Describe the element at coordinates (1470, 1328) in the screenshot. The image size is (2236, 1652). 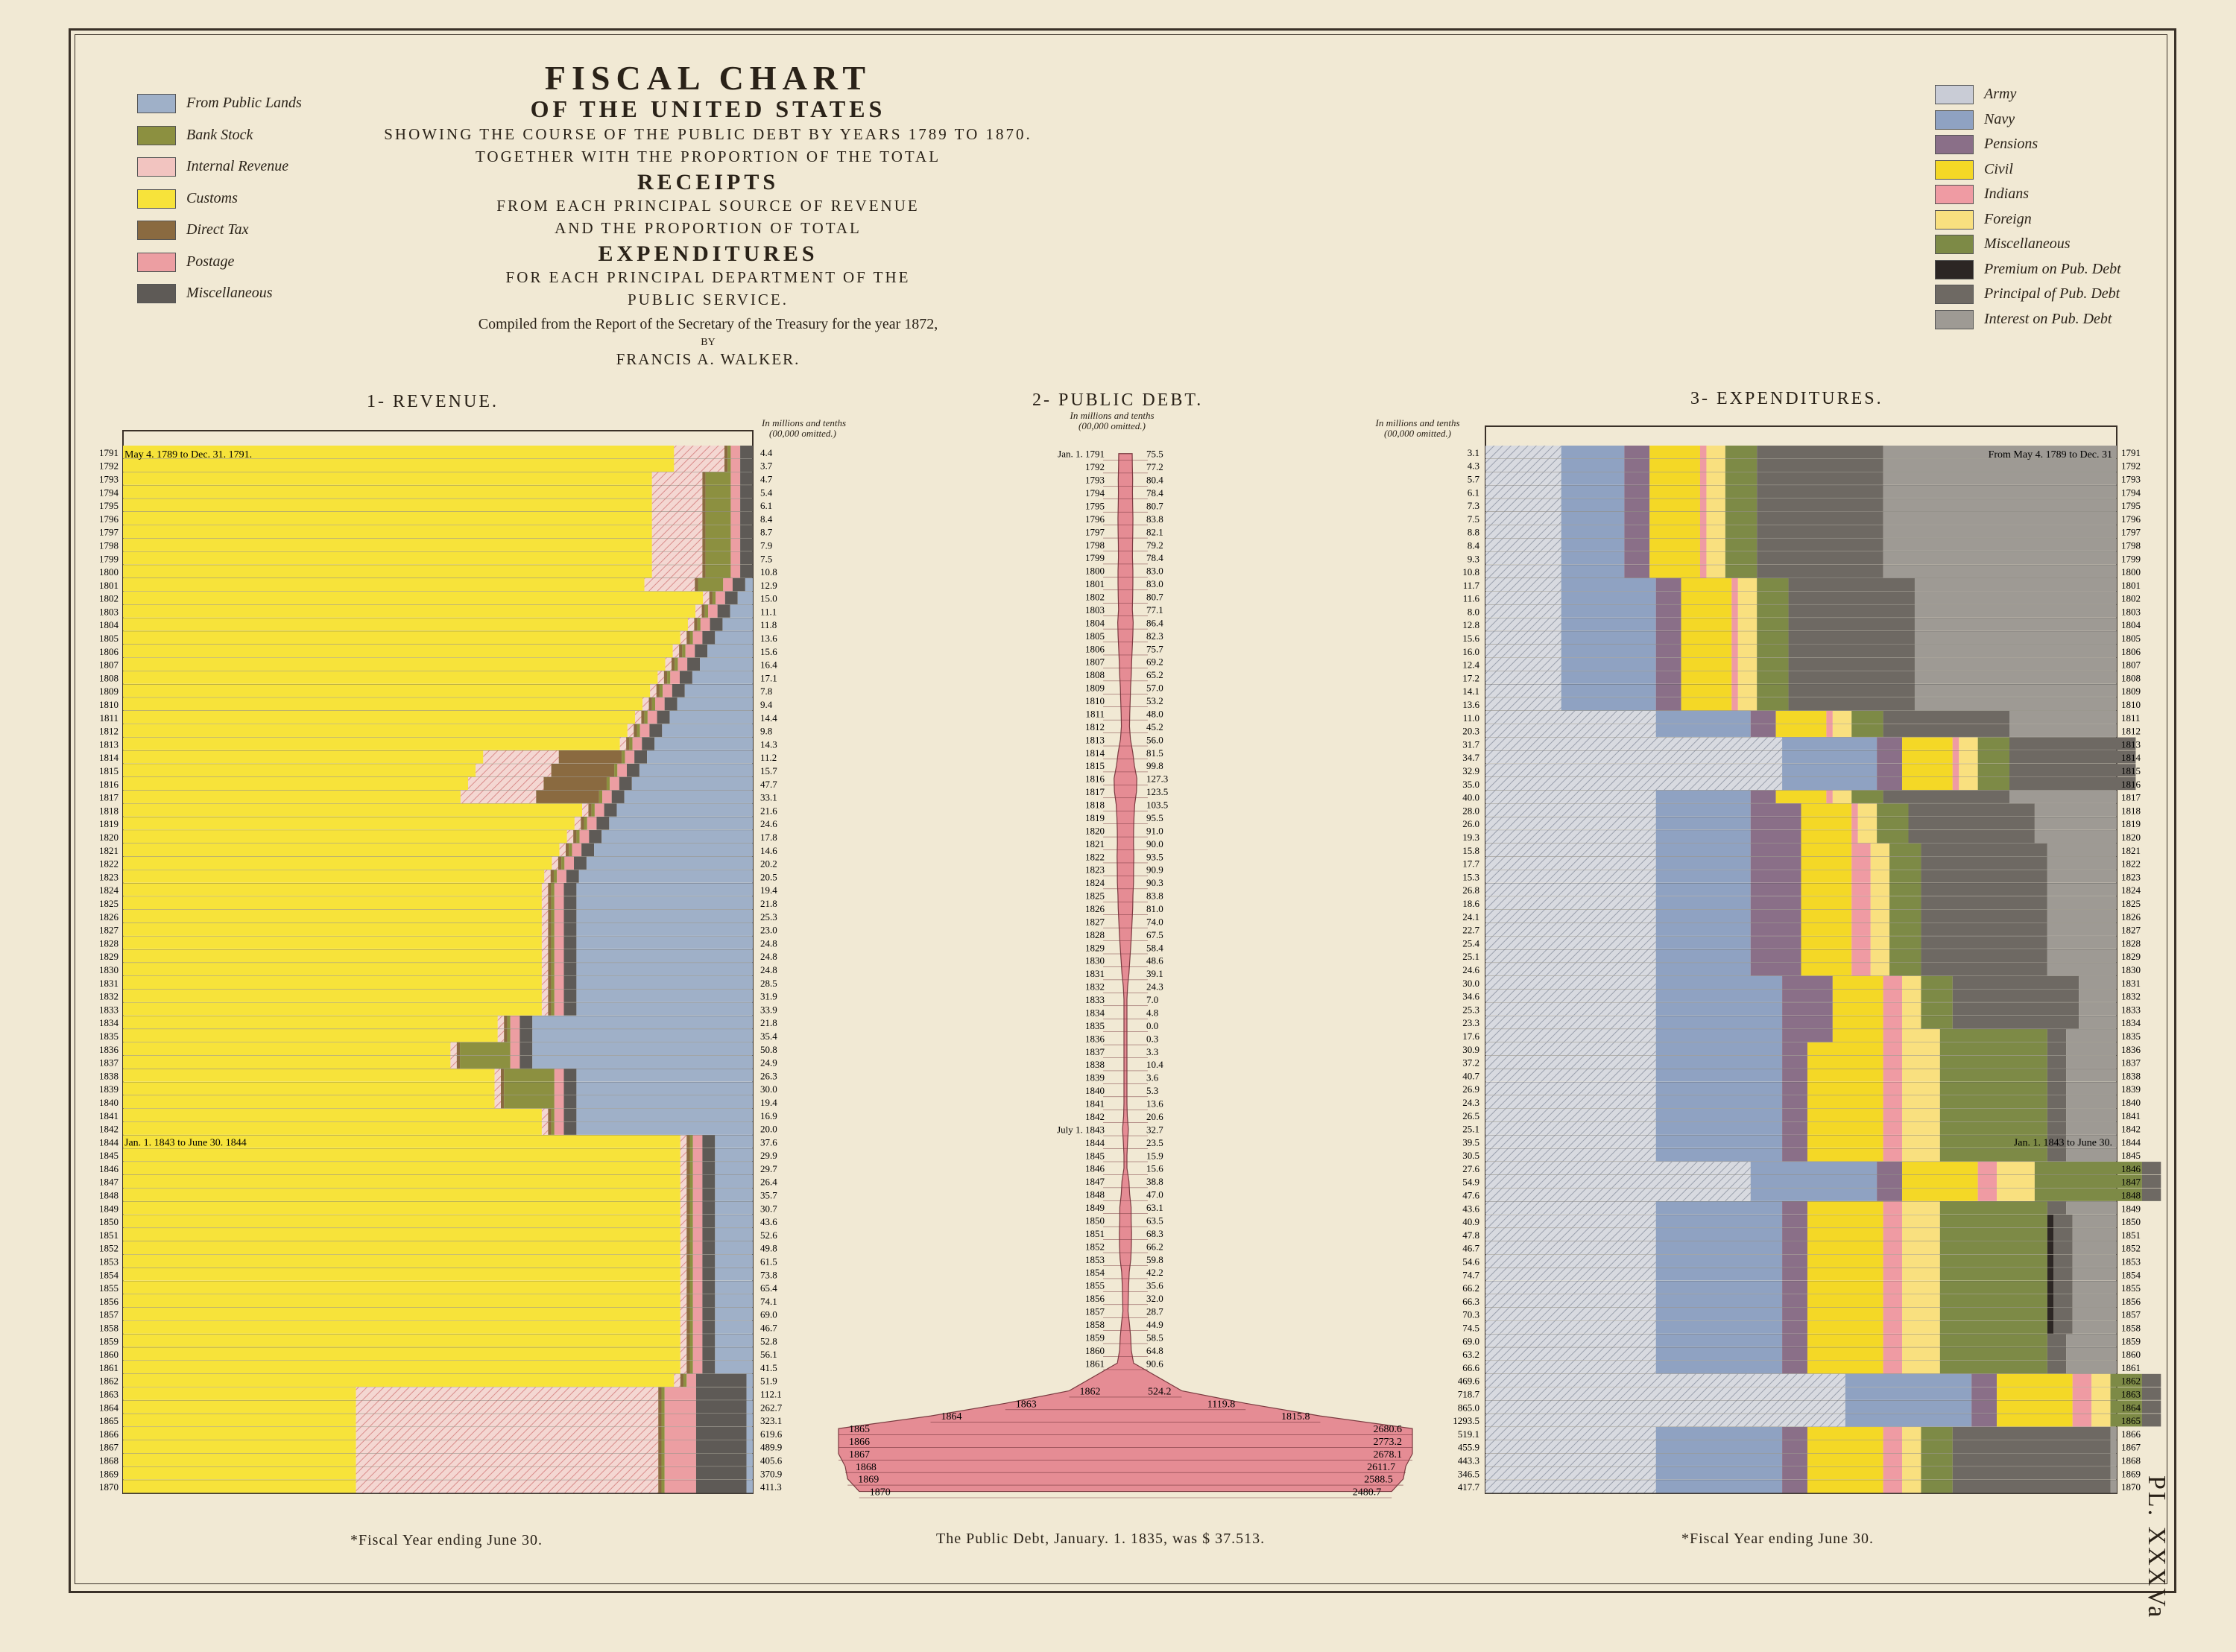
I see `expenditure-total-label: 74.5` at that location.